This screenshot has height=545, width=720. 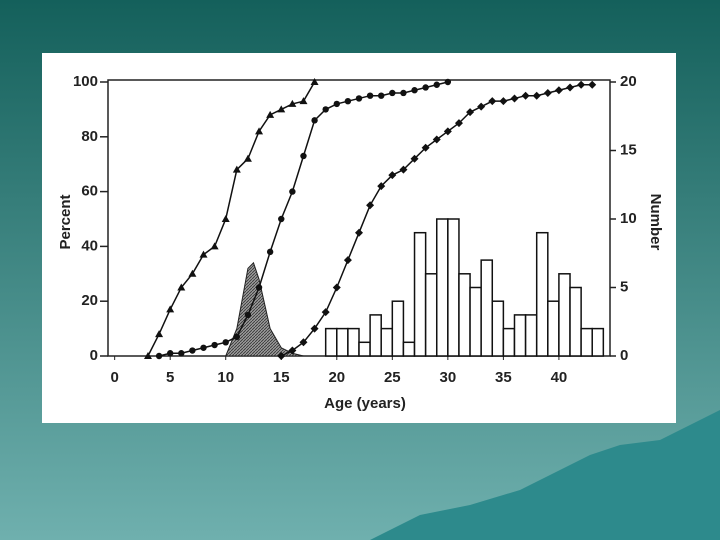 What do you see at coordinates (628, 218) in the screenshot?
I see `y2-tick-label: 10` at bounding box center [628, 218].